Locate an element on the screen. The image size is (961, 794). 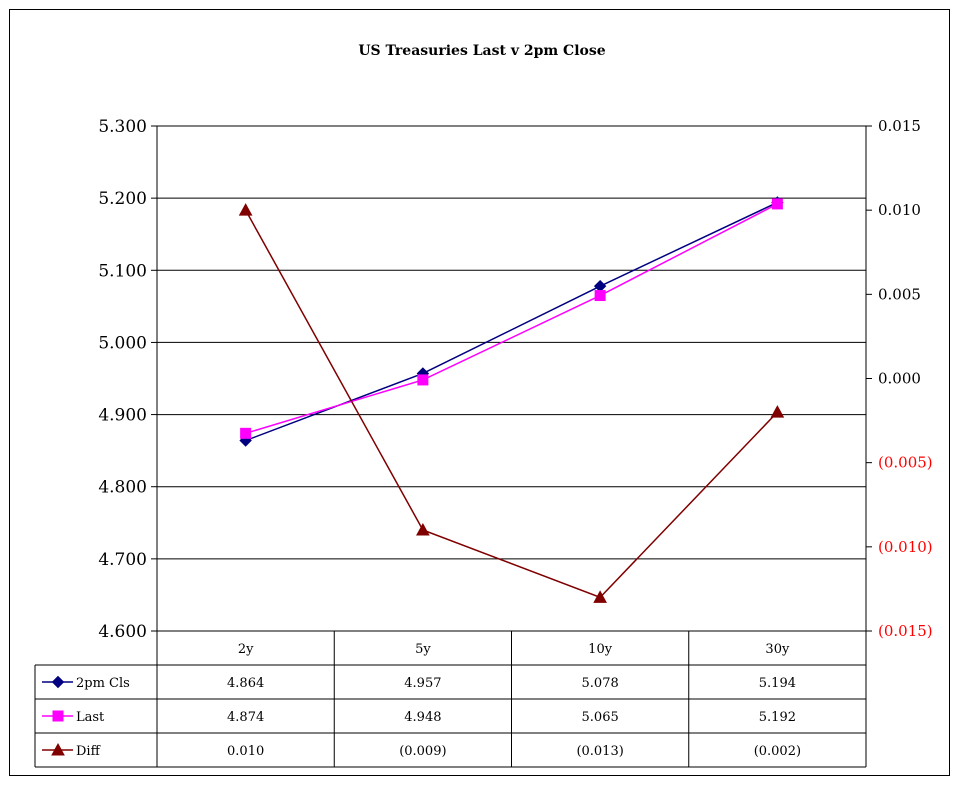
category-label: 2y is located at coordinates (246, 649).